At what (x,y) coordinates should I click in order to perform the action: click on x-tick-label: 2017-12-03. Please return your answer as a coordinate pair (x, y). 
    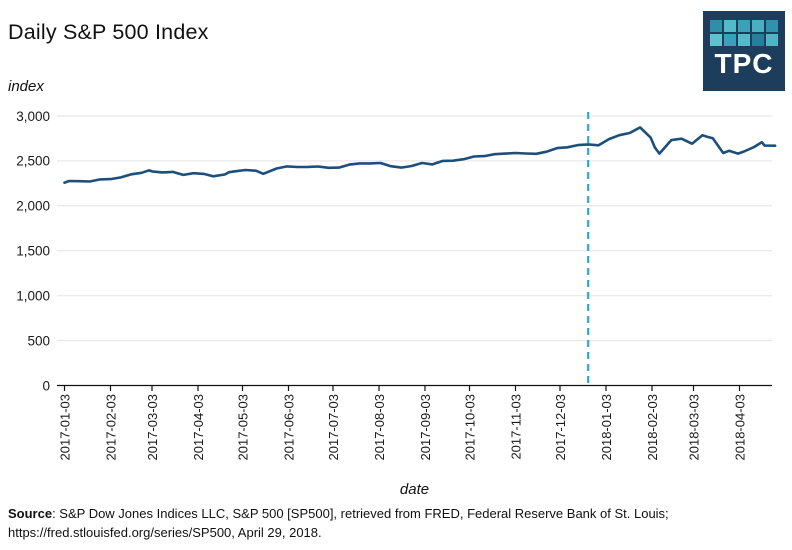
    Looking at the image, I should click on (560, 427).